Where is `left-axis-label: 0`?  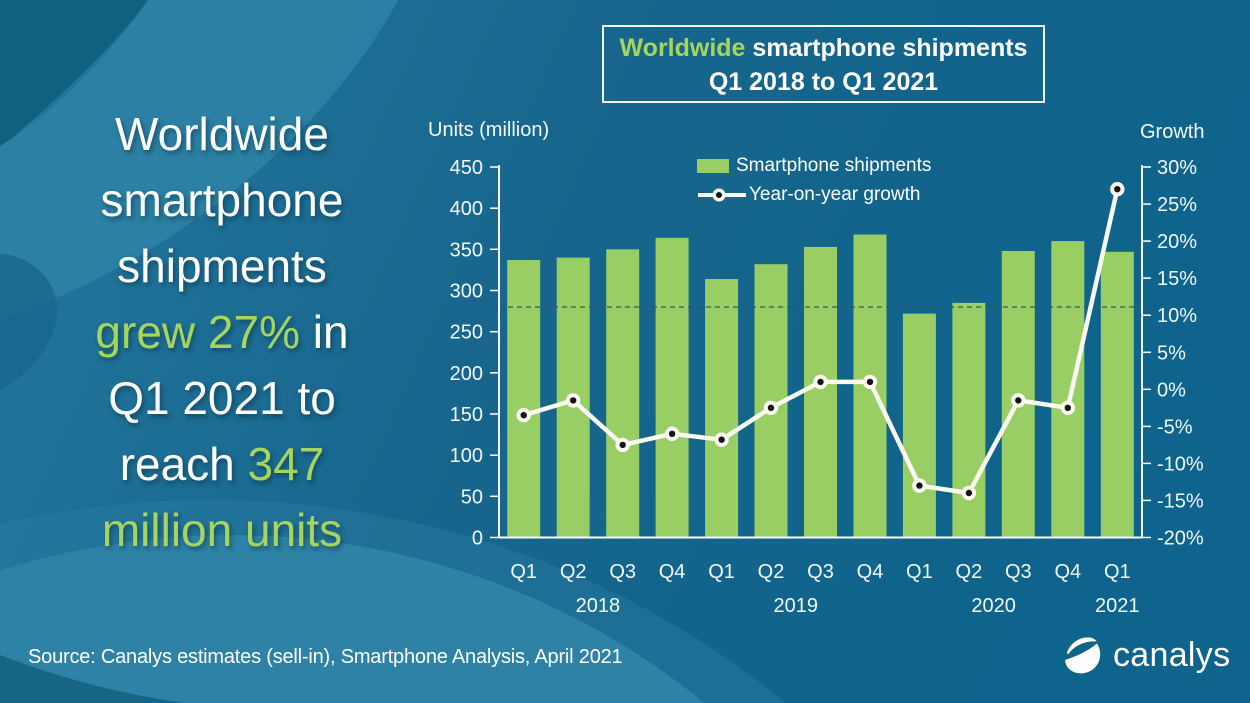
left-axis-label: 0 is located at coordinates (477, 539).